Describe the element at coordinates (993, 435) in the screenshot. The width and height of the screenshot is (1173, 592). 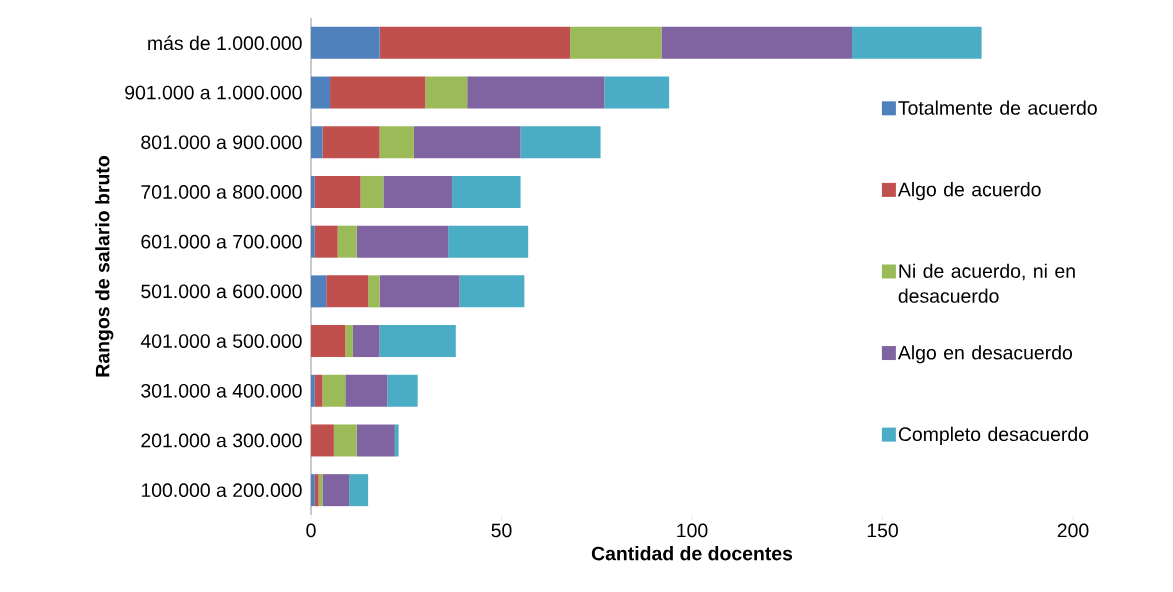
I see `legend-label: Completo desacuerdo` at that location.